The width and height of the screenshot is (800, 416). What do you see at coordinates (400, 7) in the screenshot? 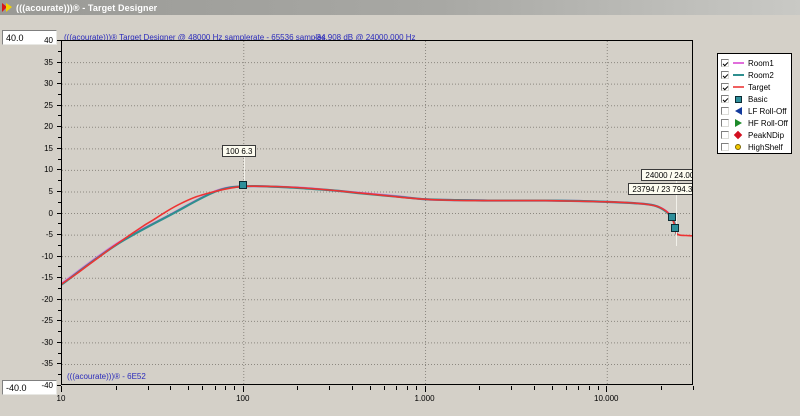
I see `window-titlebar: (((acourate)))® - Target Designer` at bounding box center [400, 7].